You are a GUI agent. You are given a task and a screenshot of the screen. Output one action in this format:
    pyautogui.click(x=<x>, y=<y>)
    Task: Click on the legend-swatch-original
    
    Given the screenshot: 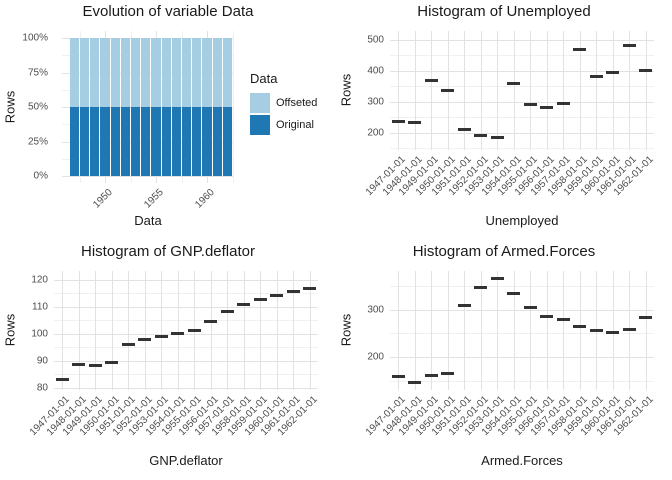 What is the action you would take?
    pyautogui.click(x=260, y=125)
    